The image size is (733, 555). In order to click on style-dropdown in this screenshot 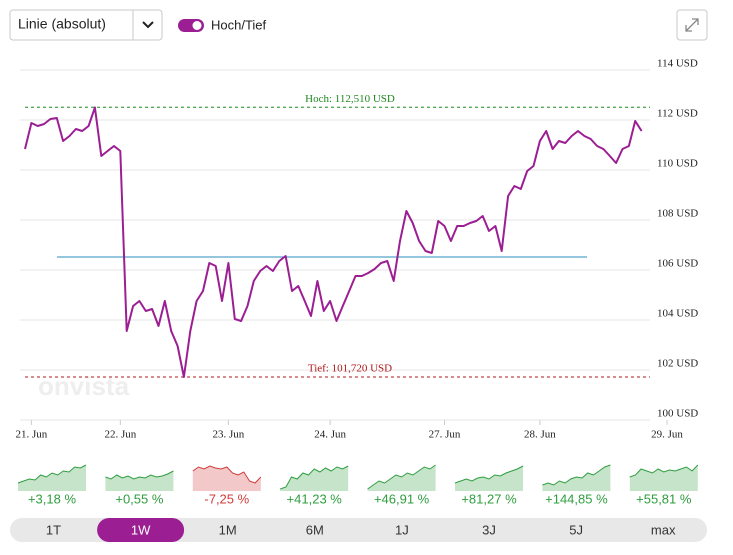, I will do `click(86, 25)`.